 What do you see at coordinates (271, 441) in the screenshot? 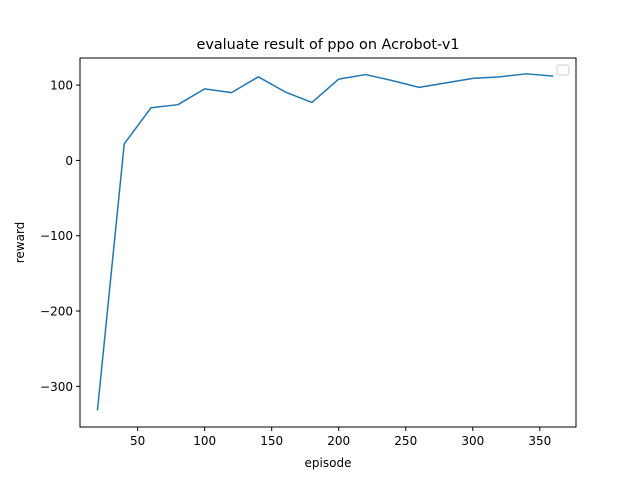
I see `x-tick-label: 150` at bounding box center [271, 441].